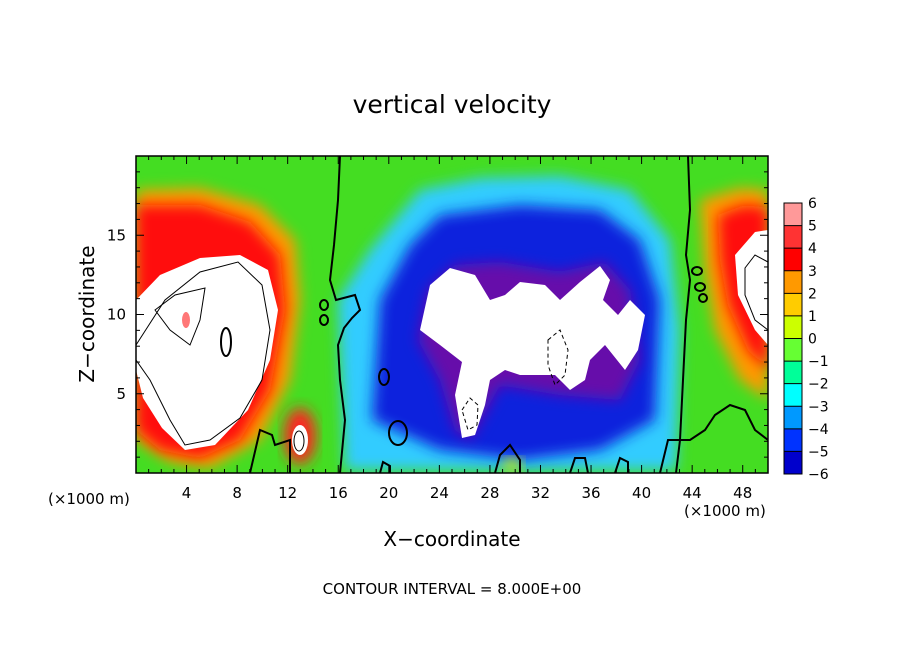 This screenshot has width=904, height=654. What do you see at coordinates (451, 539) in the screenshot?
I see `x-axis-label: X−coordinate` at bounding box center [451, 539].